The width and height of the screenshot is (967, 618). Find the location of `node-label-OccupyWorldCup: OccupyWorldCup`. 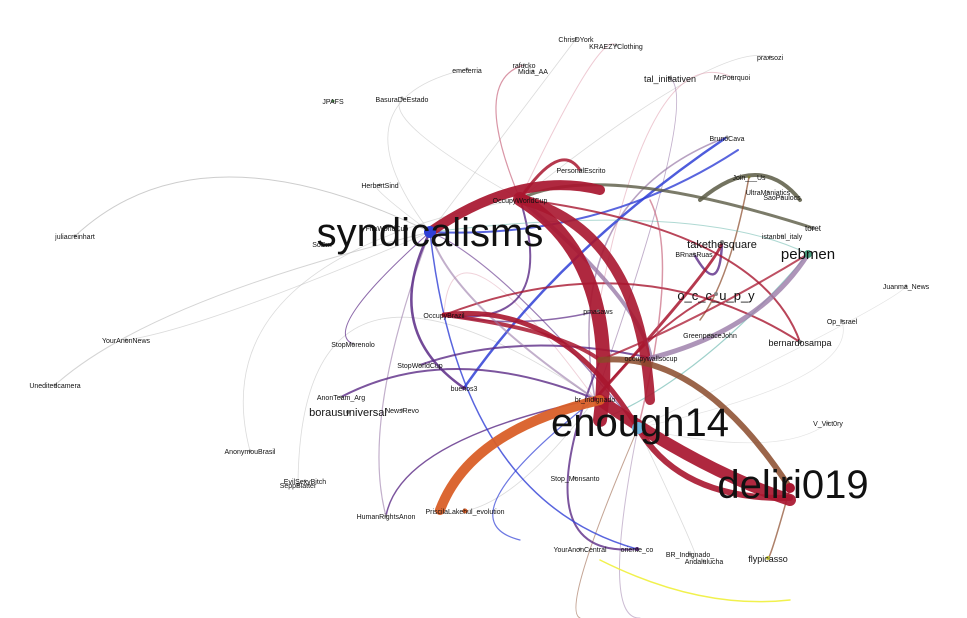

node-label-OccupyWorldCup: OccupyWorldCup is located at coordinates (520, 201).